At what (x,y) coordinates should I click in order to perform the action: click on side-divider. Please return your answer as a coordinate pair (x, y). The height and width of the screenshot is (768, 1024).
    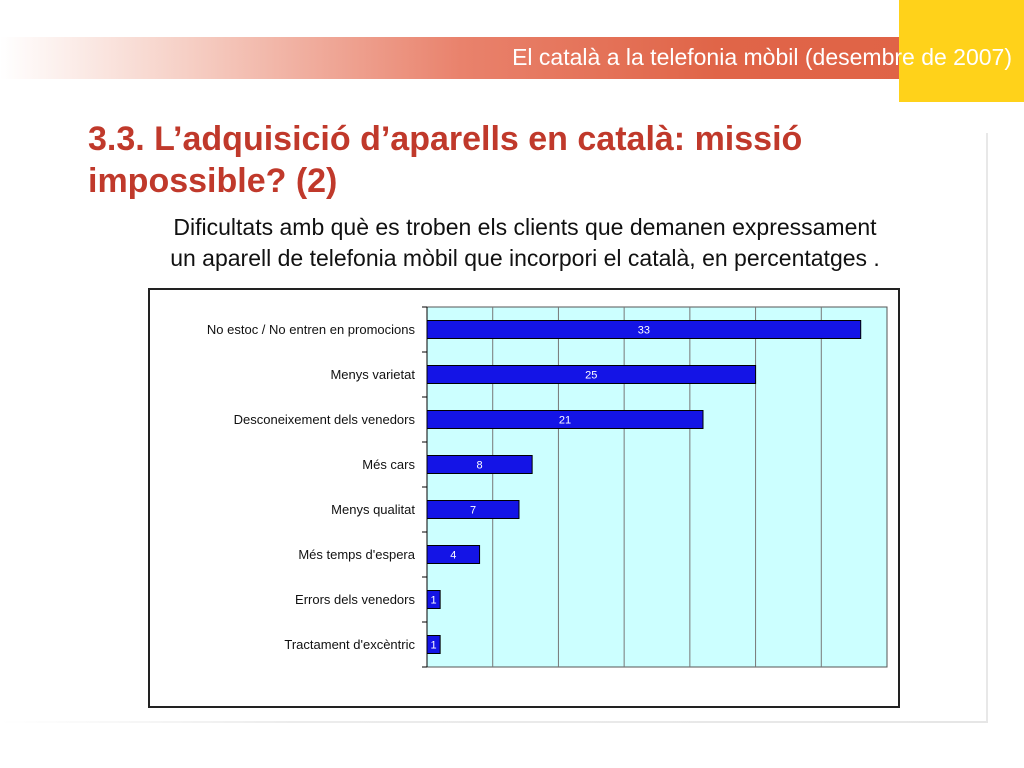
    Looking at the image, I should click on (987, 428).